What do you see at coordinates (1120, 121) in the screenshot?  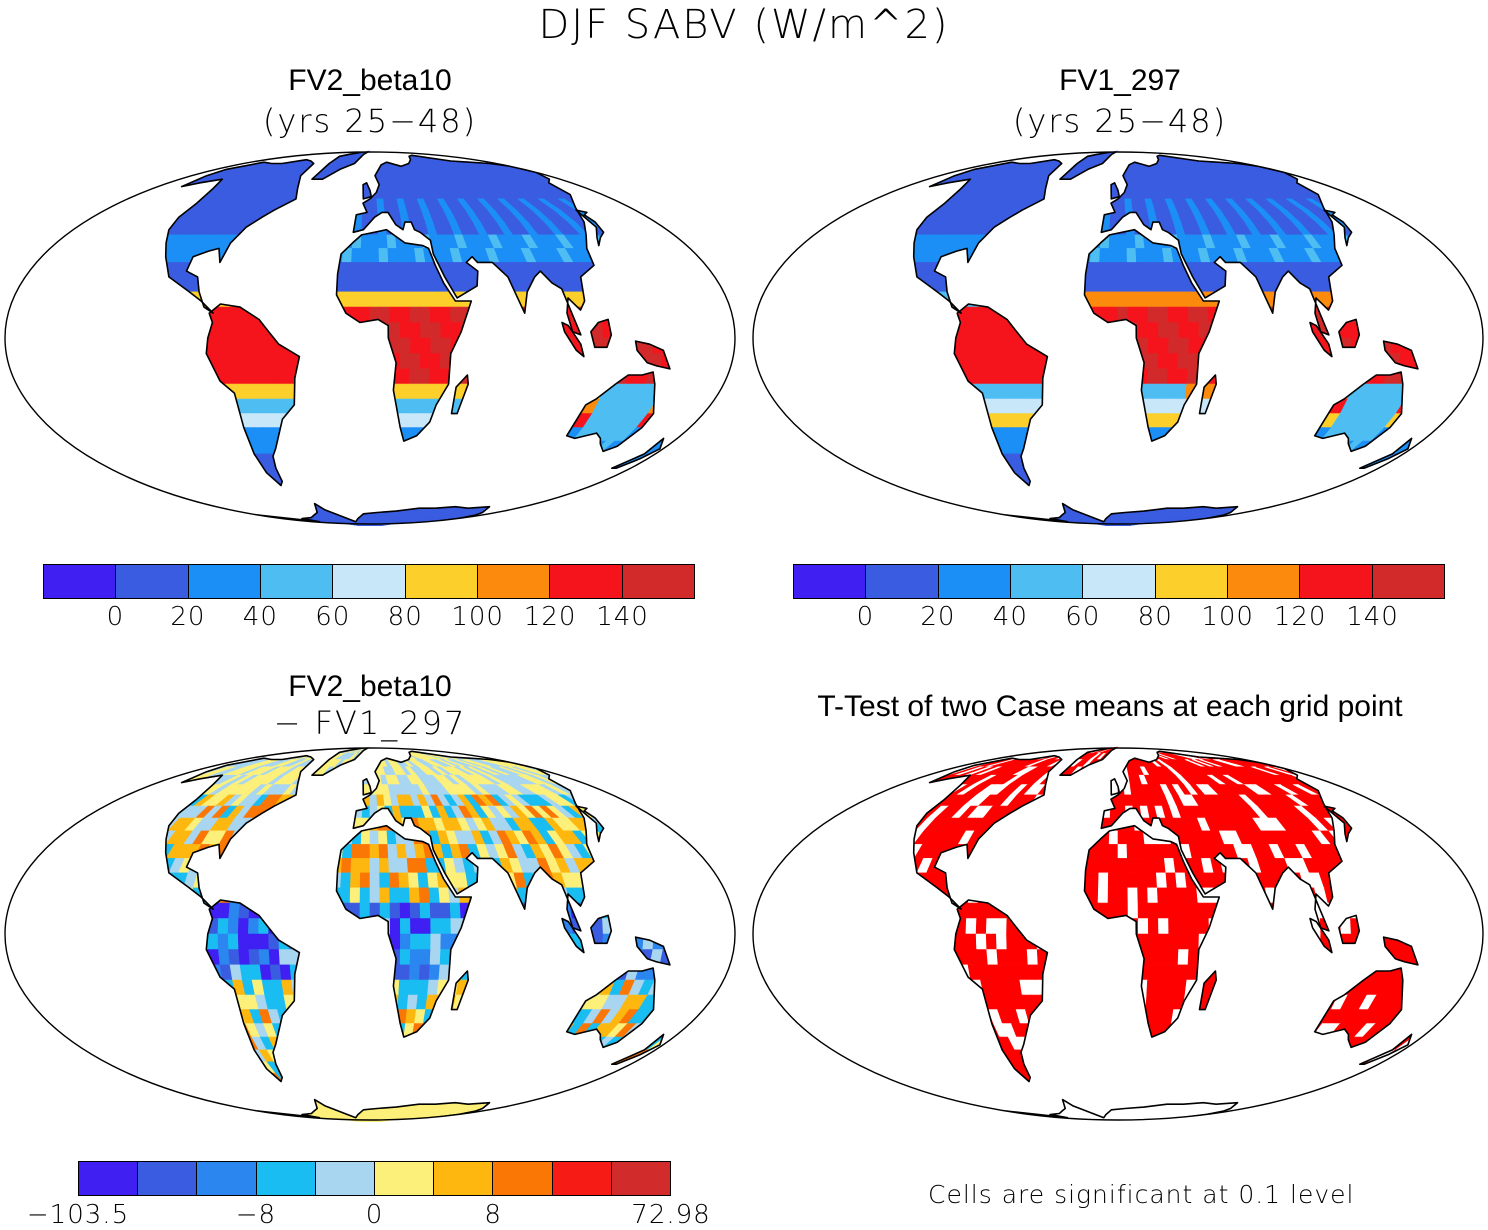 I see `panel2-subtitle: (yrs 25−48)` at bounding box center [1120, 121].